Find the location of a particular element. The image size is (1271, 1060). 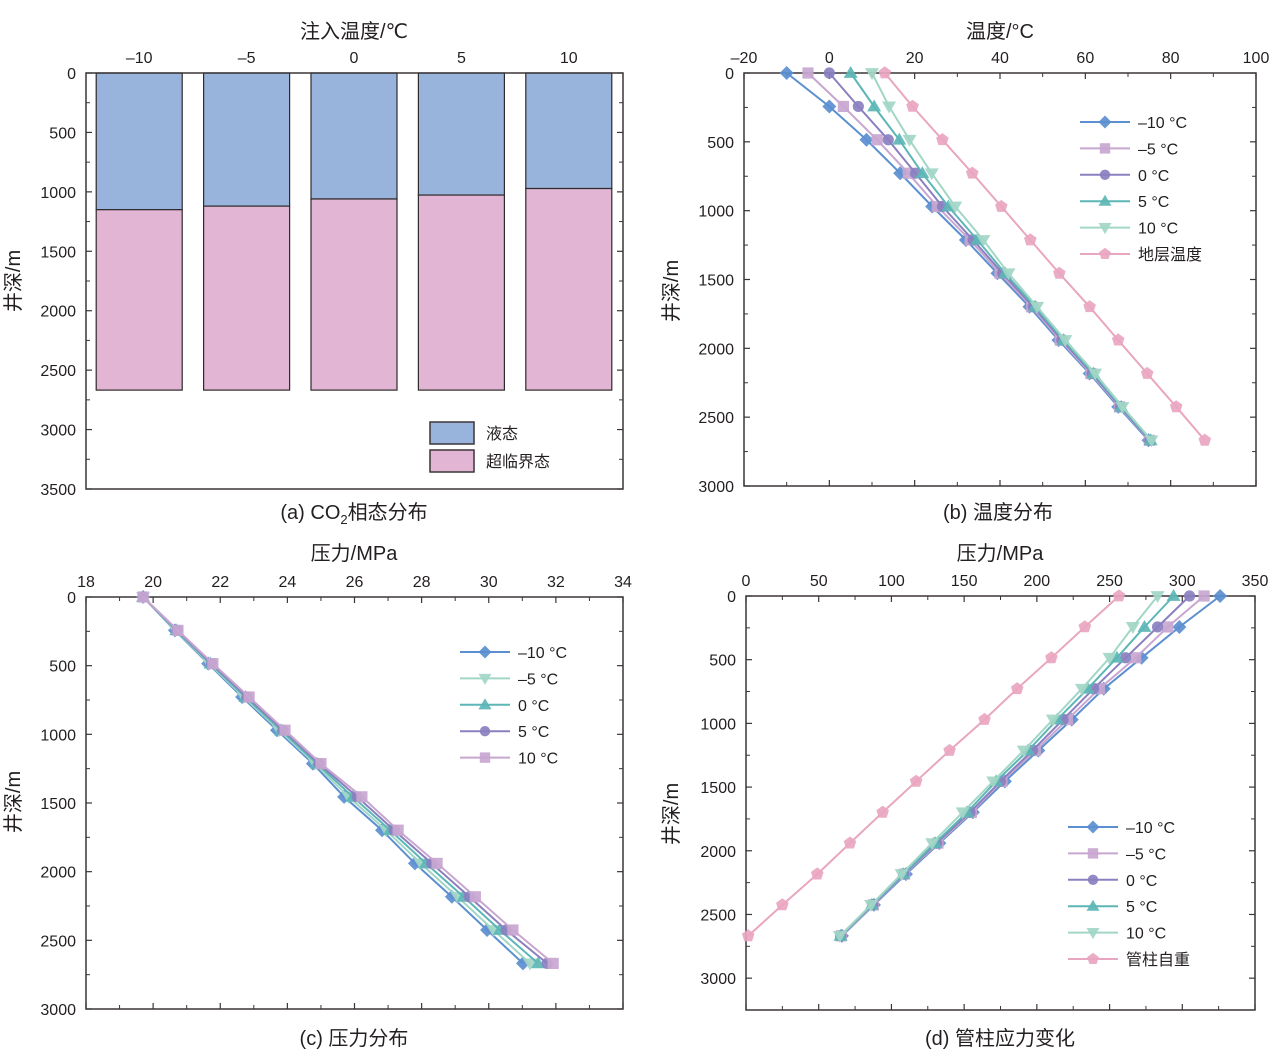

panel-b-x-tick-label: 60 is located at coordinates (1085, 58).